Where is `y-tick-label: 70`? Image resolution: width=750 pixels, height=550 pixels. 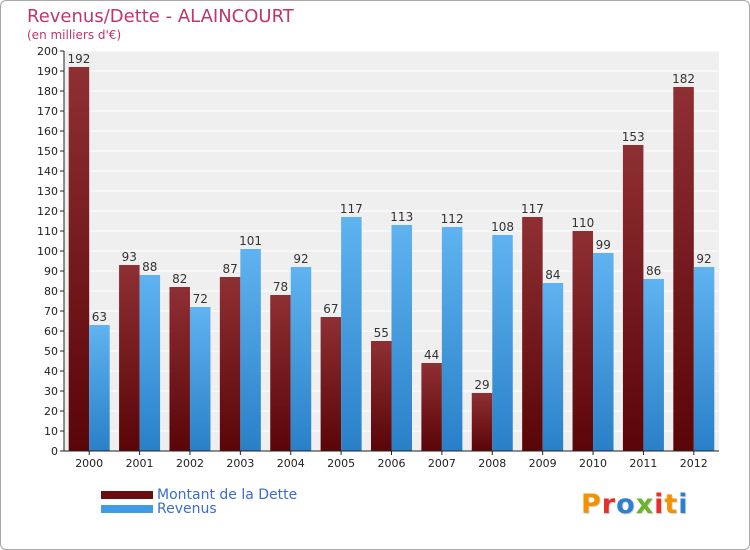
y-tick-label: 70 is located at coordinates (51, 311).